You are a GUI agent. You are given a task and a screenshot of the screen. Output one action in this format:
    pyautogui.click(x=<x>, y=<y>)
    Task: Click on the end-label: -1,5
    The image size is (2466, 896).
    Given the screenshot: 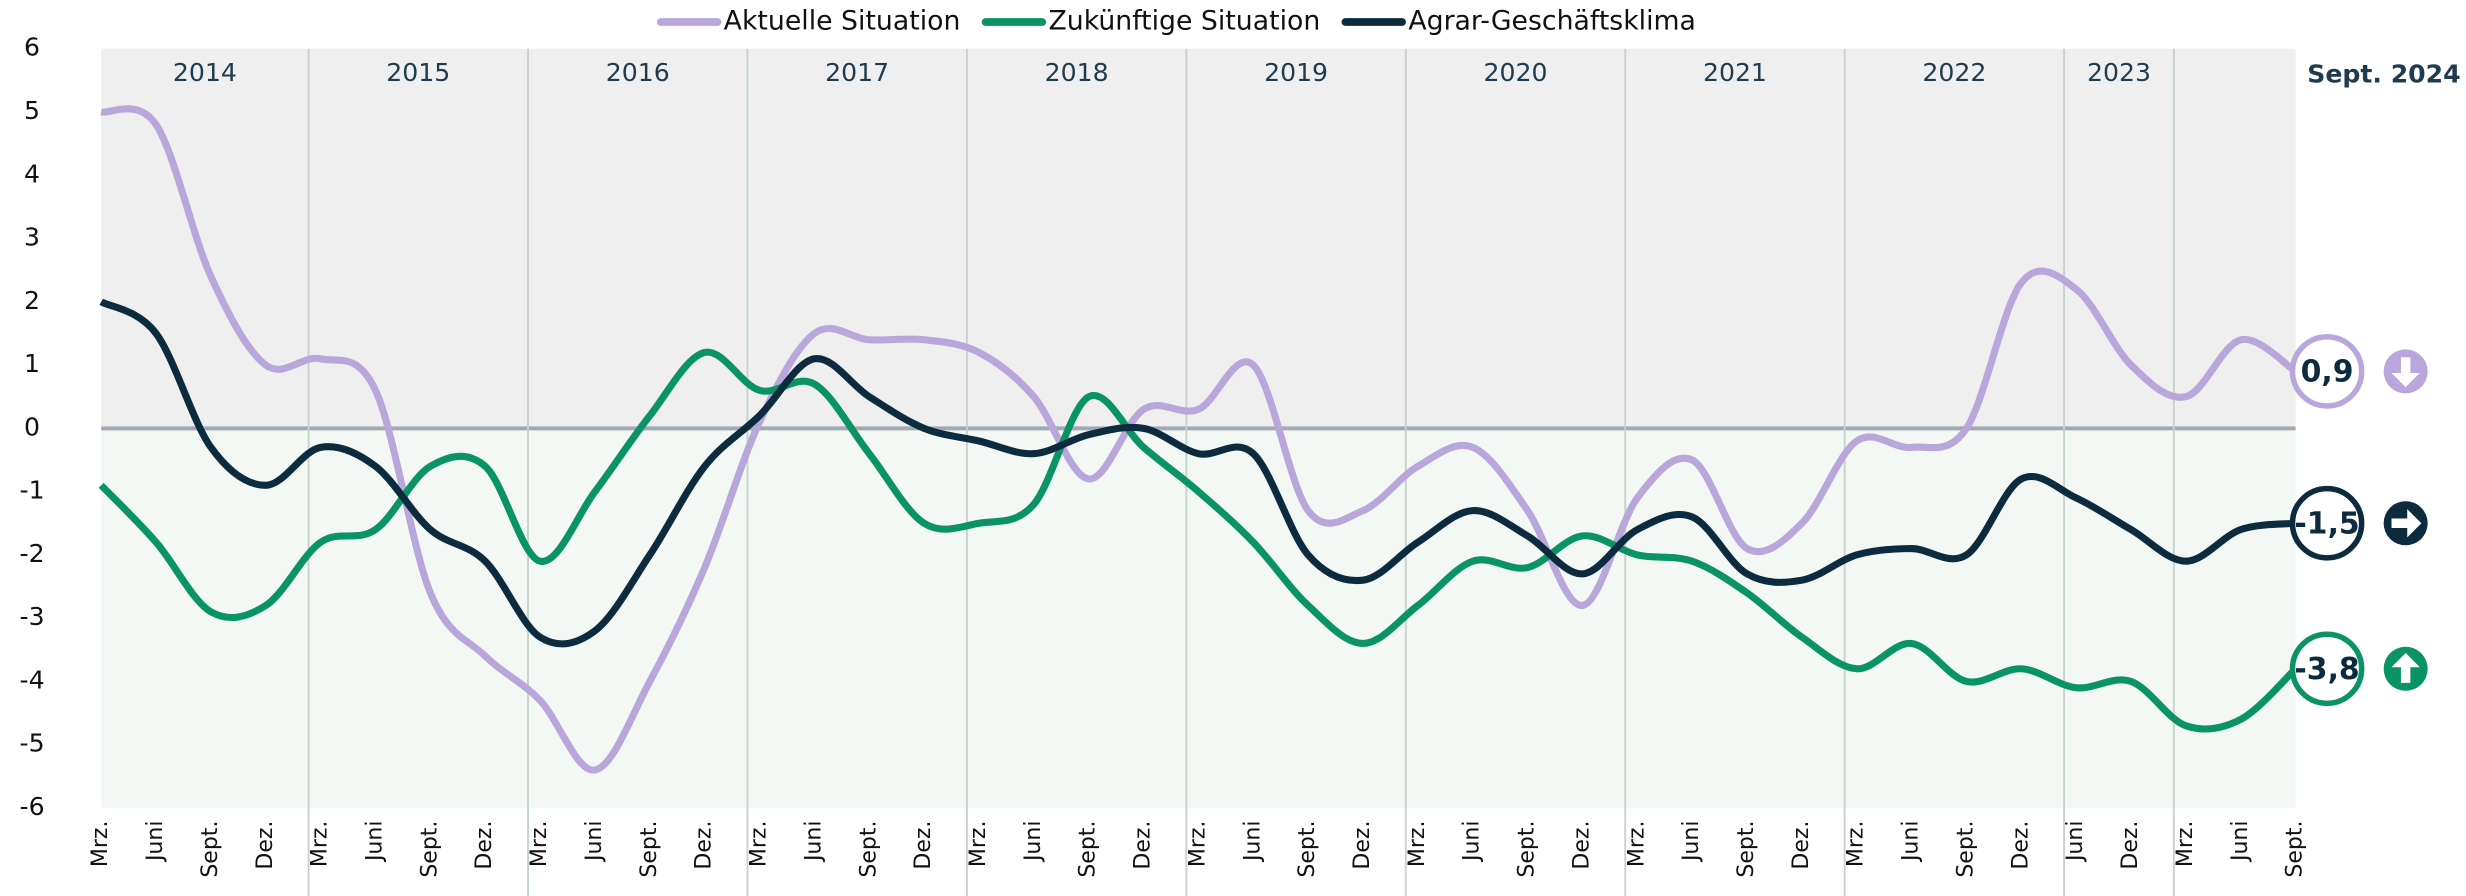 What is the action you would take?
    pyautogui.click(x=2326, y=523)
    